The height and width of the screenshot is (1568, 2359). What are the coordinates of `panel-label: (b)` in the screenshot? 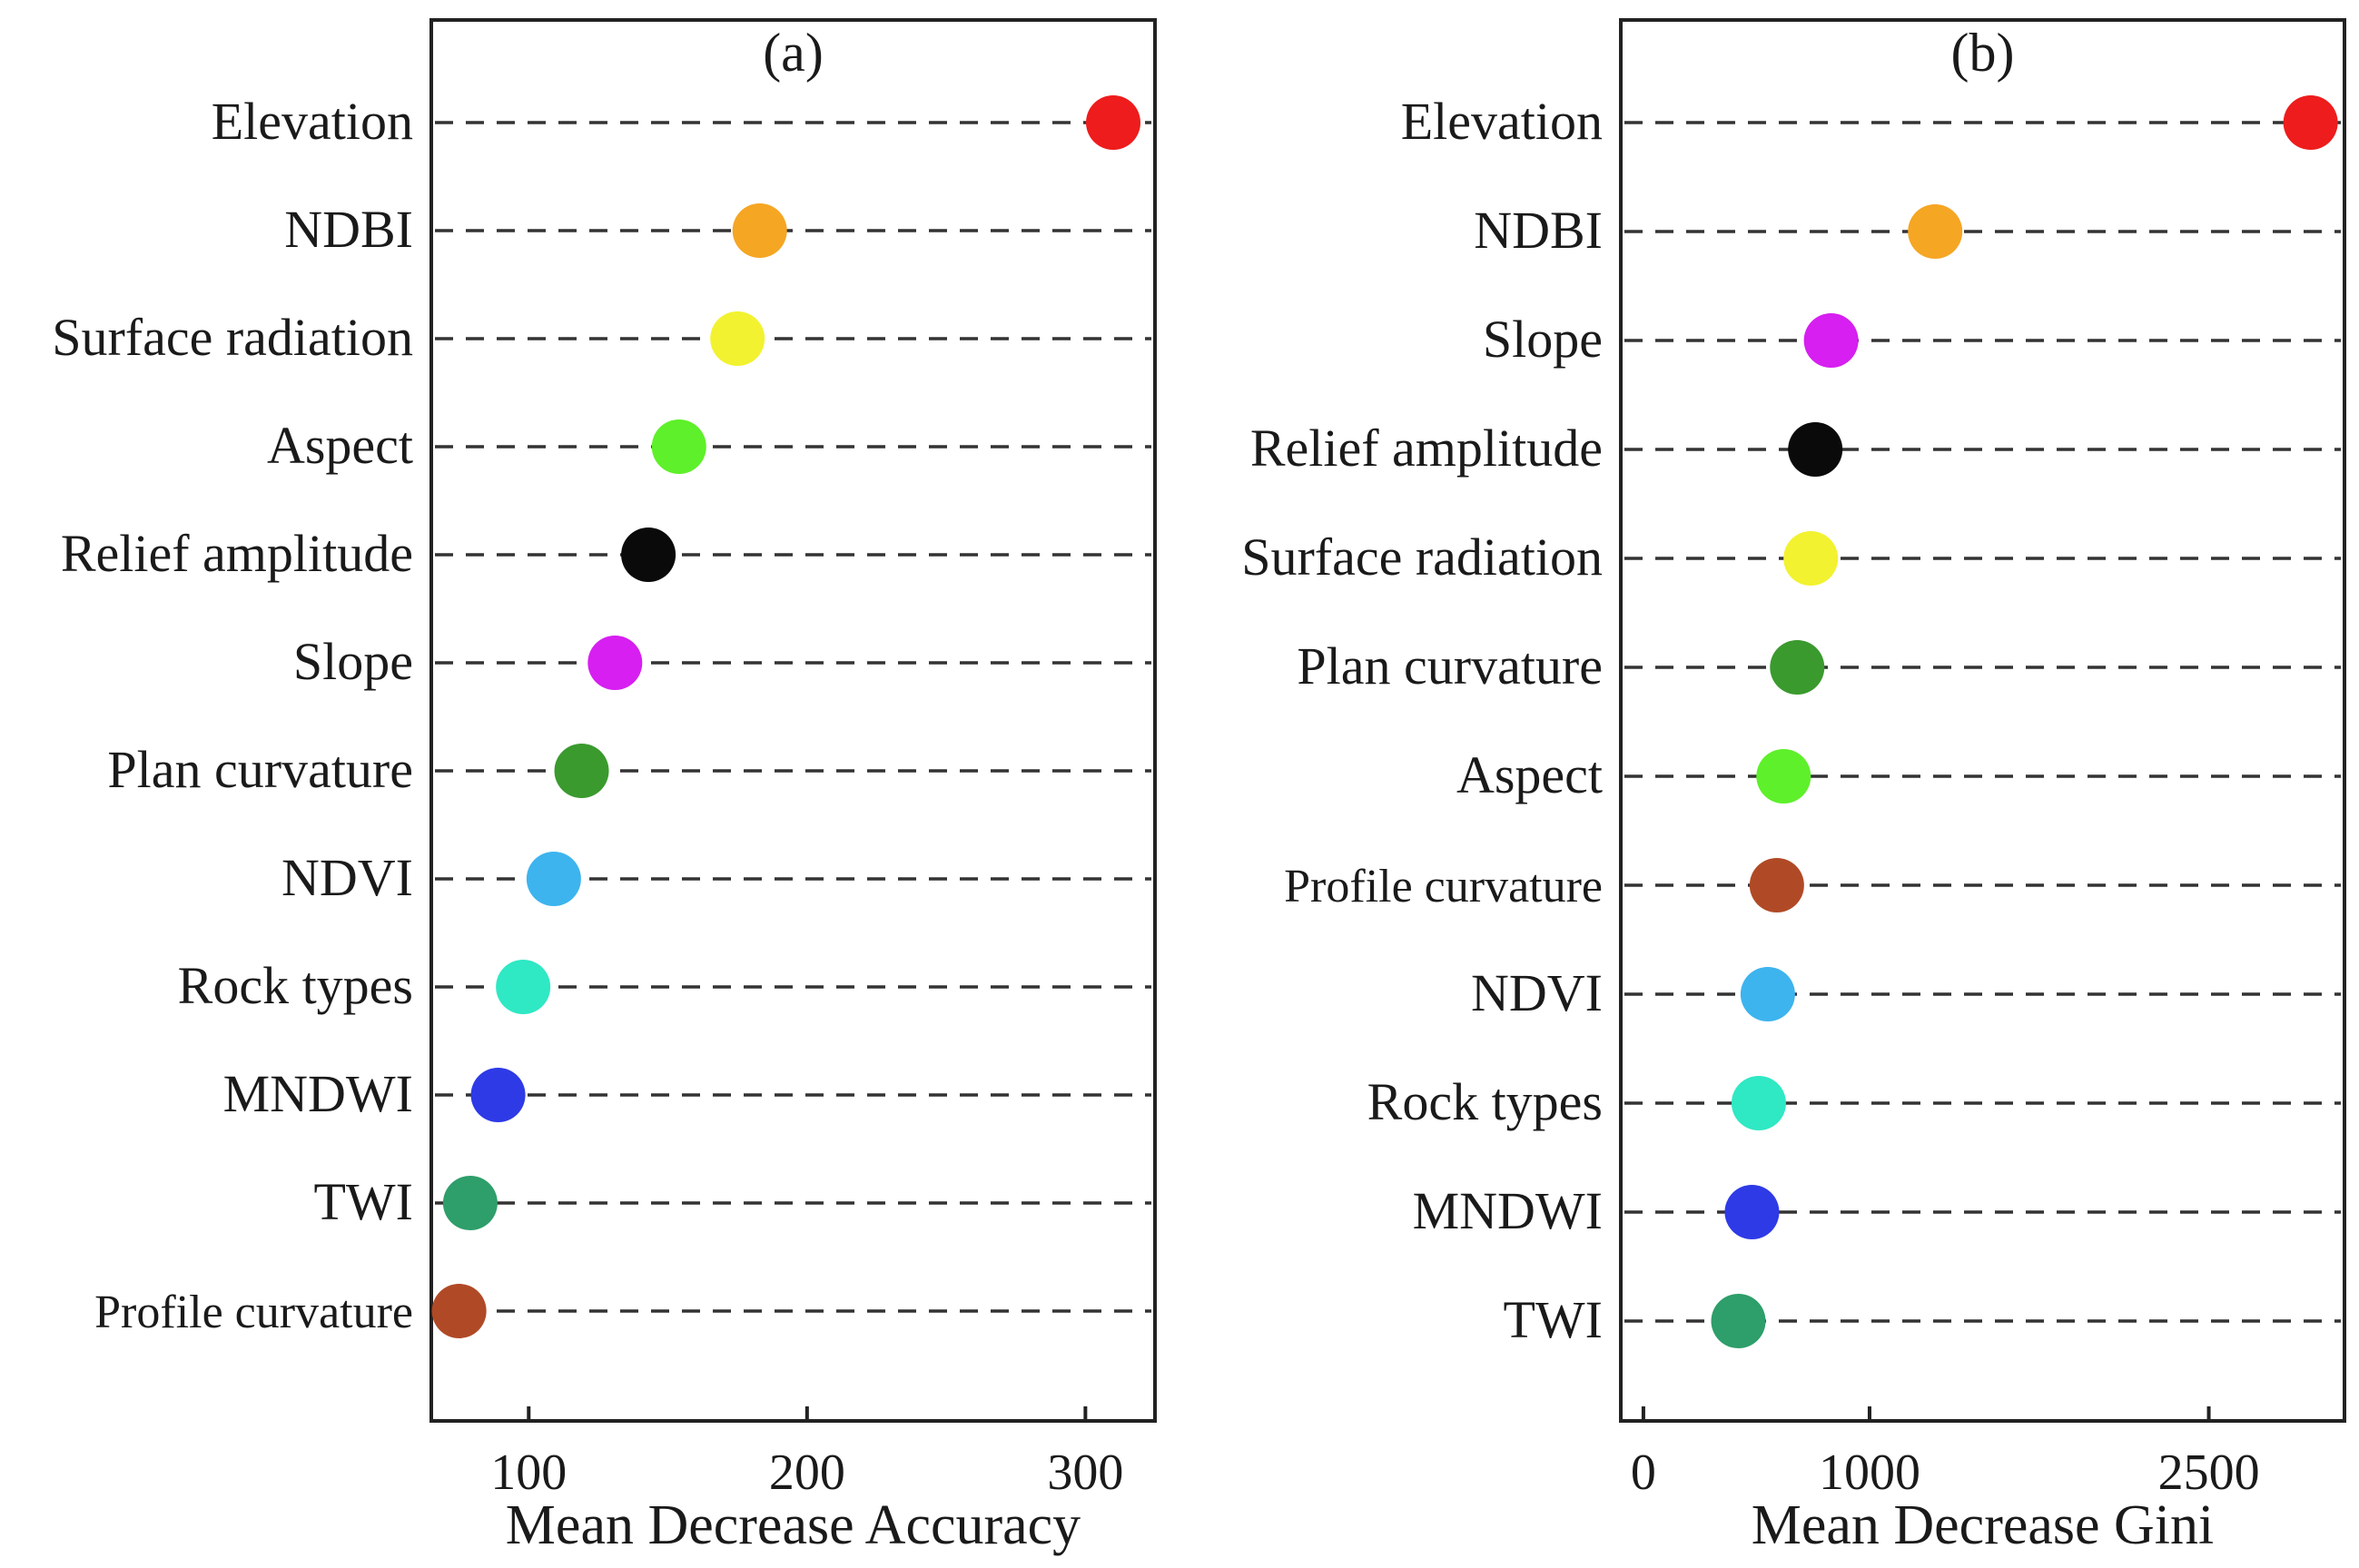 It's located at (1983, 53).